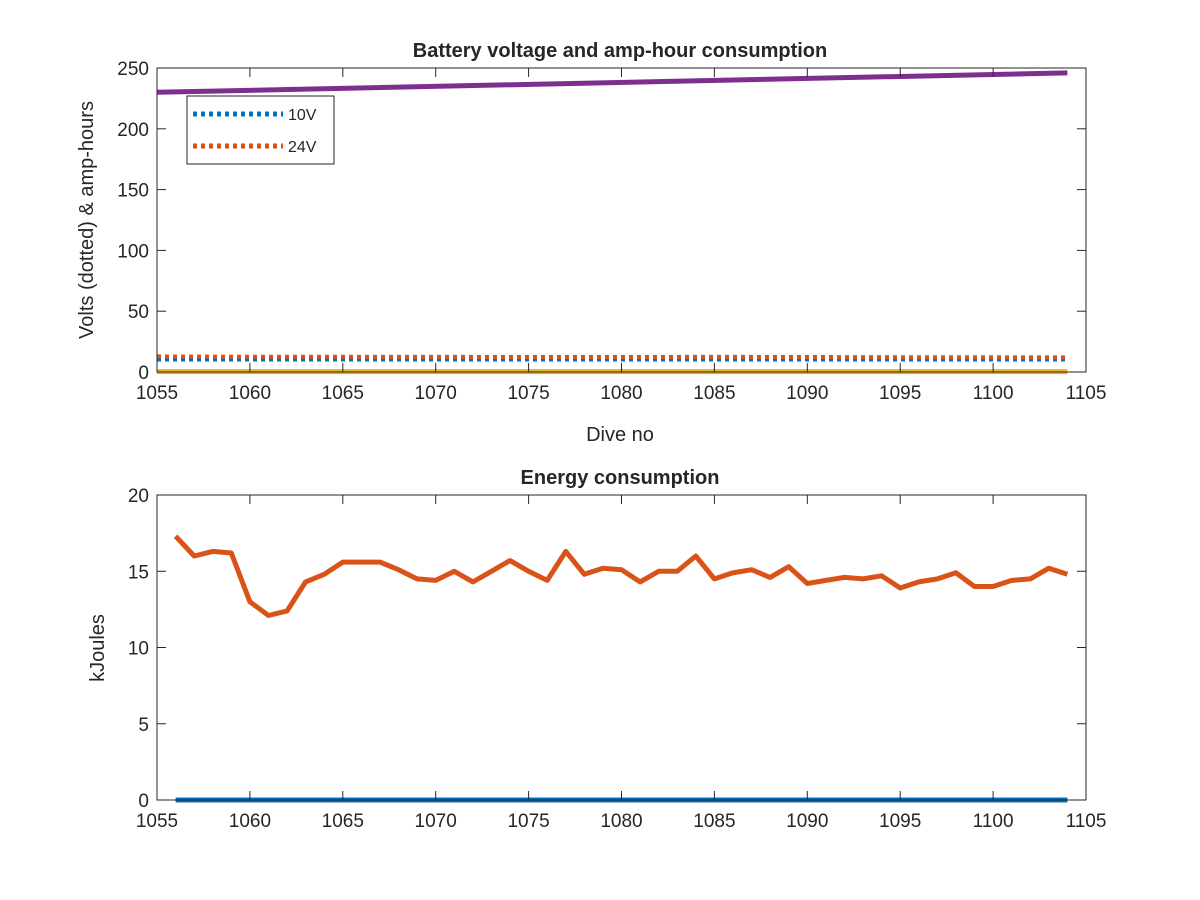  I want to click on c1-x-tick-label: 1065, so click(343, 393).